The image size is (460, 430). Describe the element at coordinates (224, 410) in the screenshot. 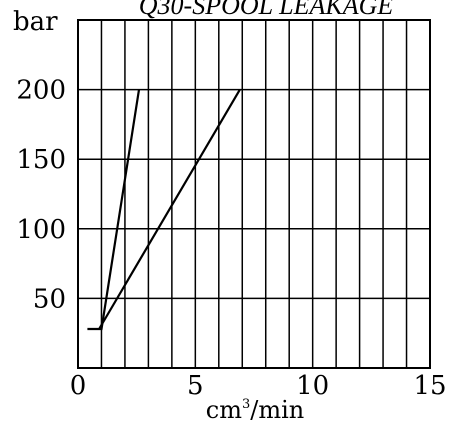

I see `x-axis-label-main: cm` at that location.